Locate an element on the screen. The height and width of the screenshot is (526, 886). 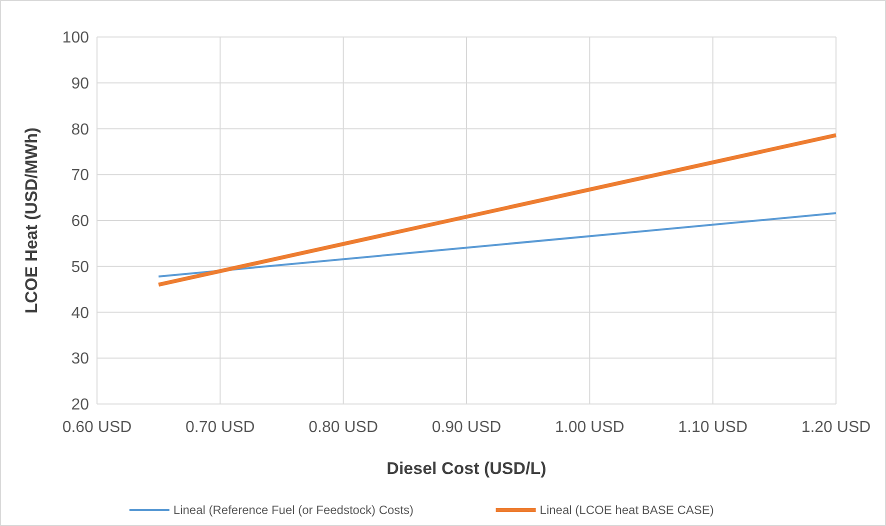
y-tick-label: 20 is located at coordinates (80, 405).